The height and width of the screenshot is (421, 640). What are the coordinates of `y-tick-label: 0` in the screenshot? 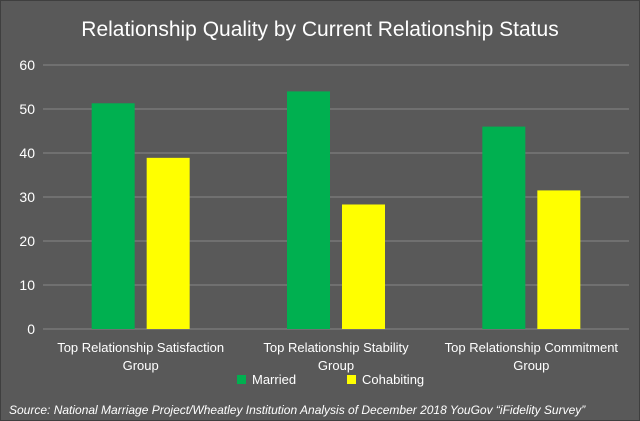 It's located at (31, 329).